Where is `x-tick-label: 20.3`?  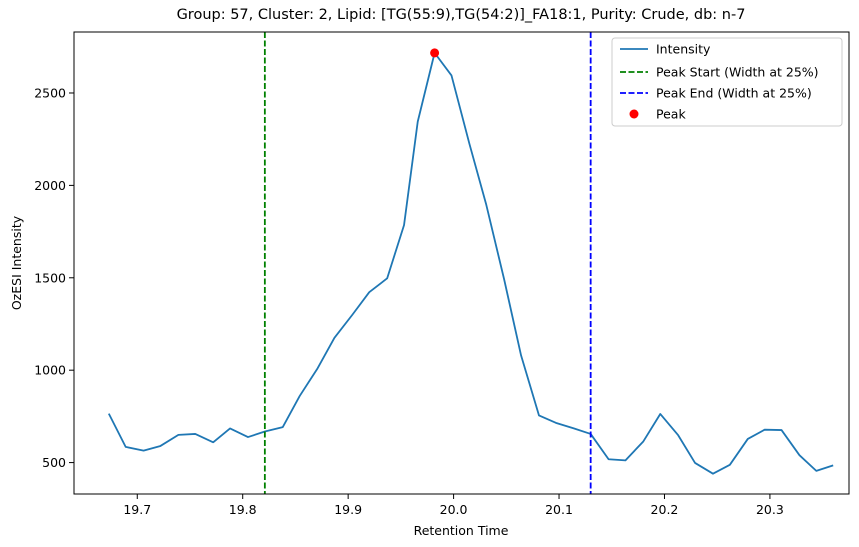
x-tick-label: 20.3 is located at coordinates (770, 509).